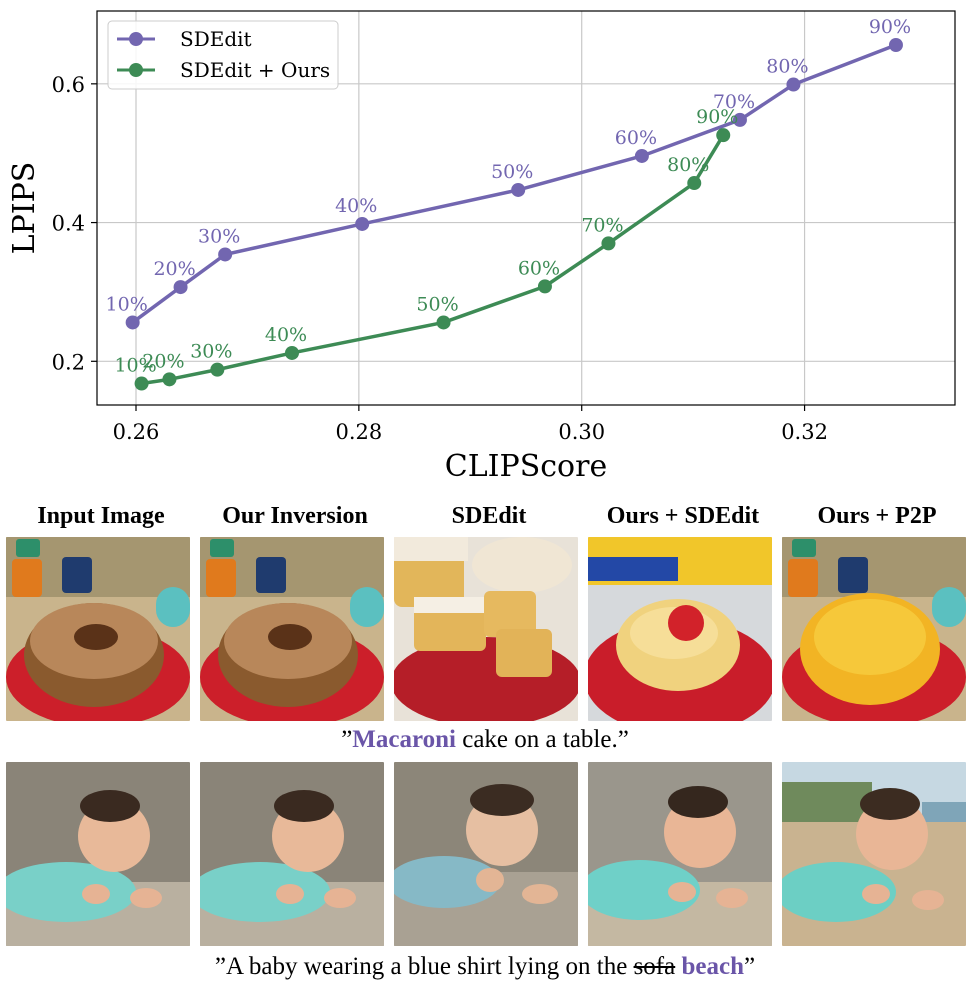 The width and height of the screenshot is (970, 986). I want to click on column-header-ours-p2p: Ours + P2P, so click(877, 516).